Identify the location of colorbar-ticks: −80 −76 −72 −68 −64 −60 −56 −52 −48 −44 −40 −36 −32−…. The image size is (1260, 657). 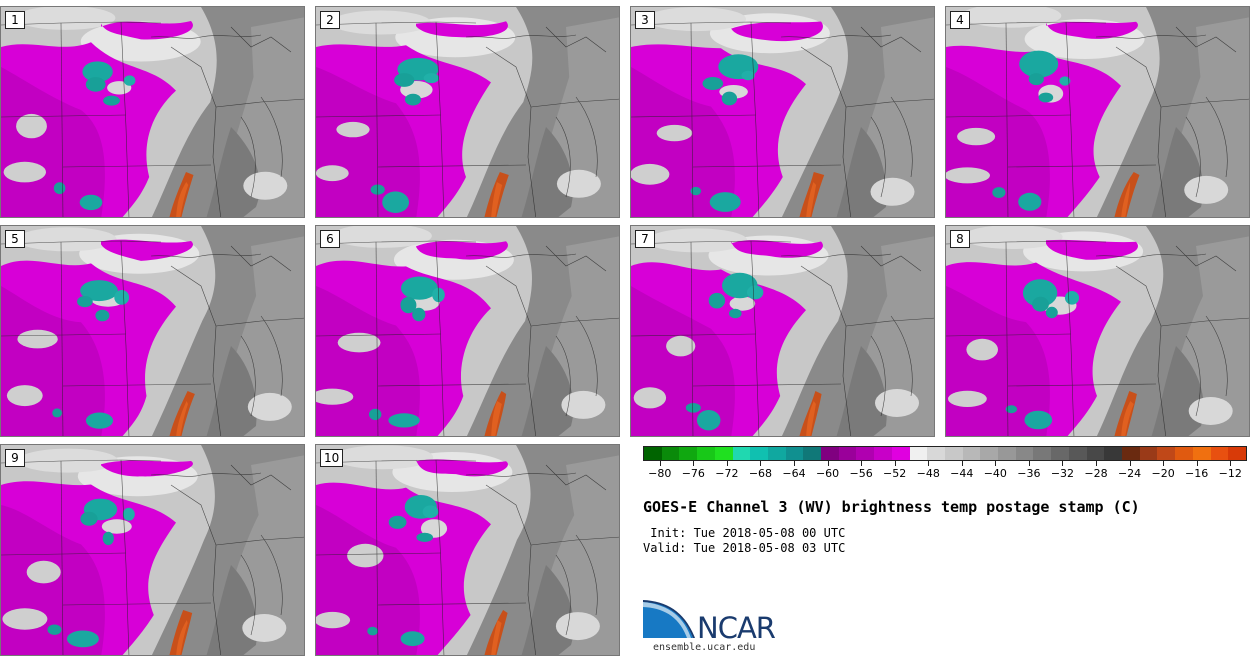
(945, 473).